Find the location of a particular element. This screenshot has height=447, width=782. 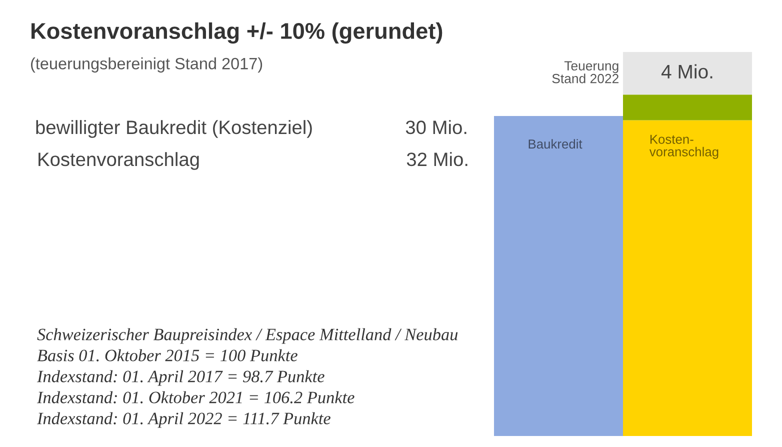

text: (teuerungsbereinigt Stand 2017) is located at coordinates (146, 65).